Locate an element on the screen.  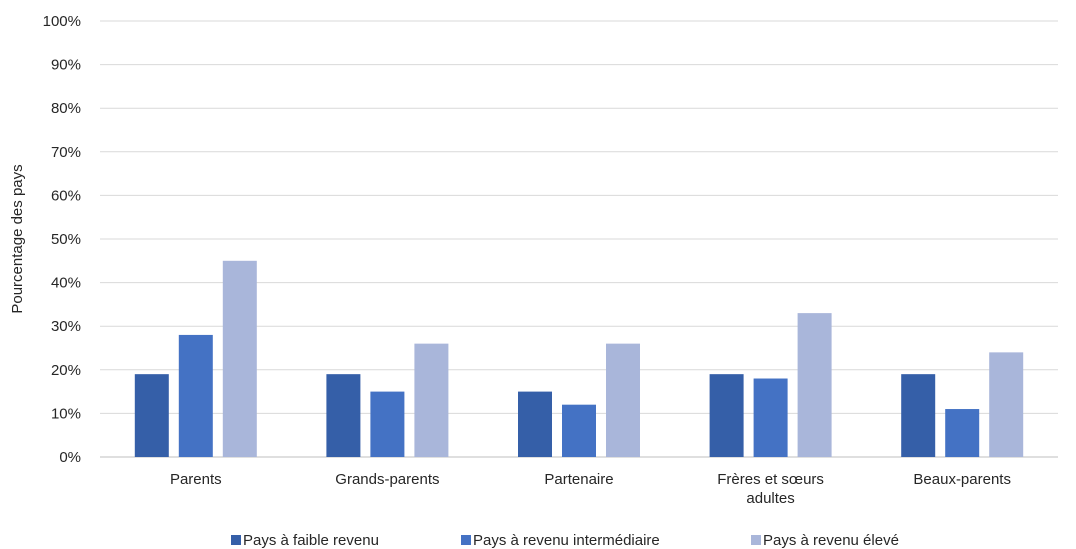
y-tick-label: 80% is located at coordinates (66, 108).